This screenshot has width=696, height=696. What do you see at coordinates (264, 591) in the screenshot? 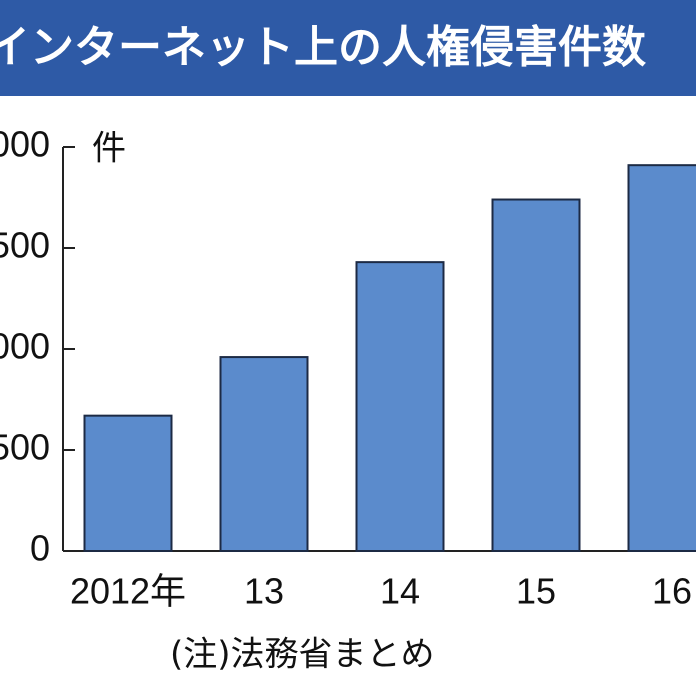
I see `x-tick-label: 13` at bounding box center [264, 591].